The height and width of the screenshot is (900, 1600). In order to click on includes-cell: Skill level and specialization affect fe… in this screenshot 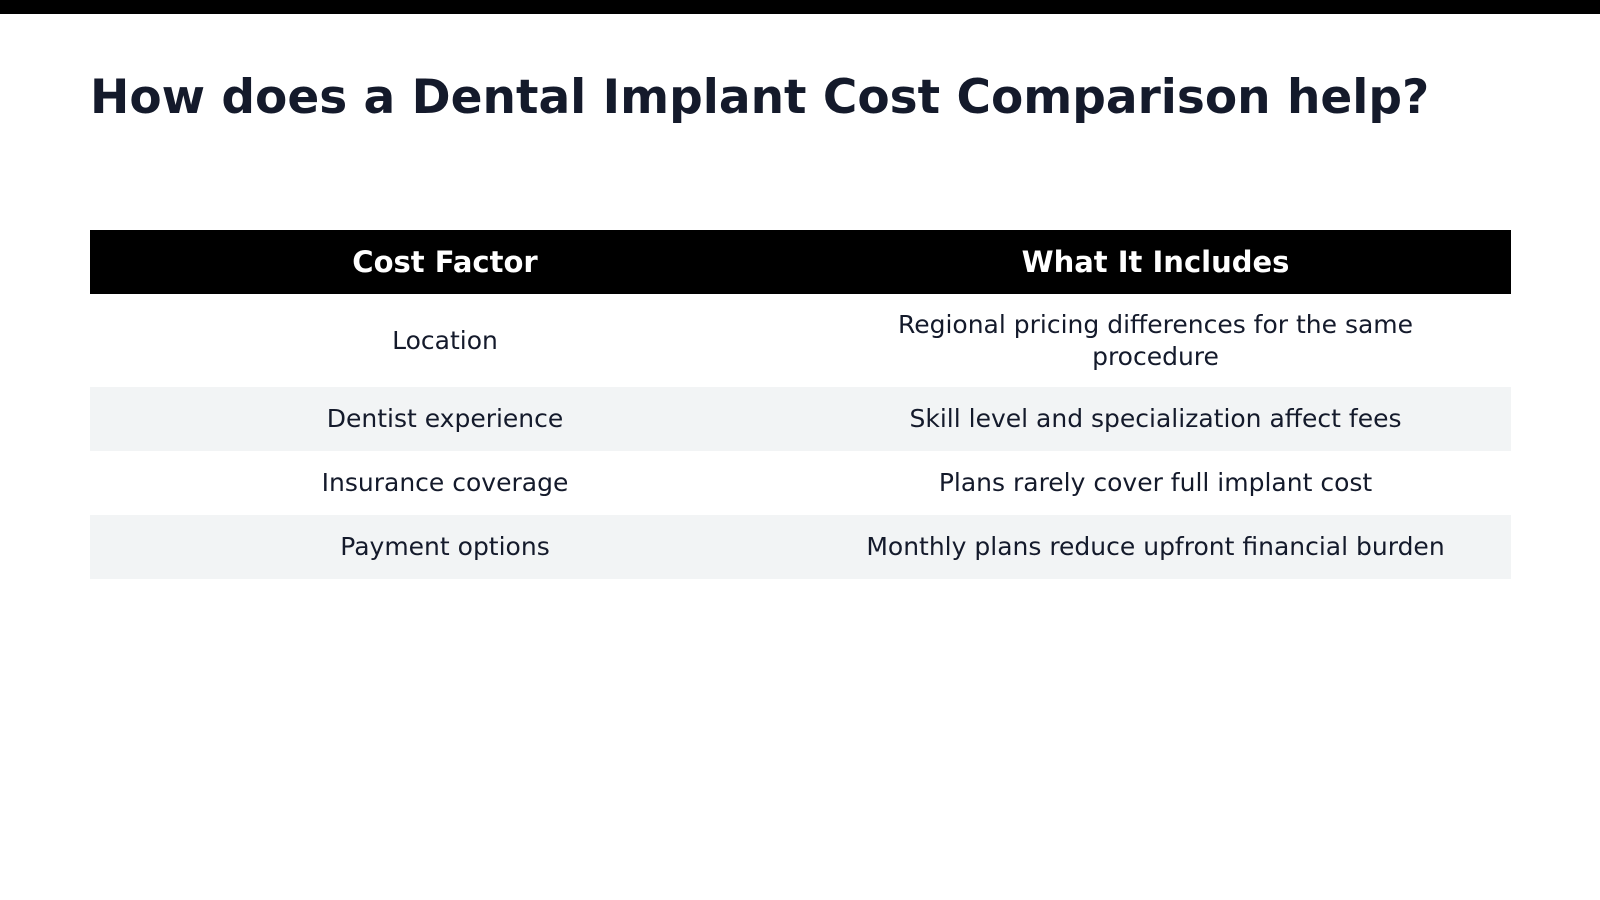, I will do `click(1155, 419)`.